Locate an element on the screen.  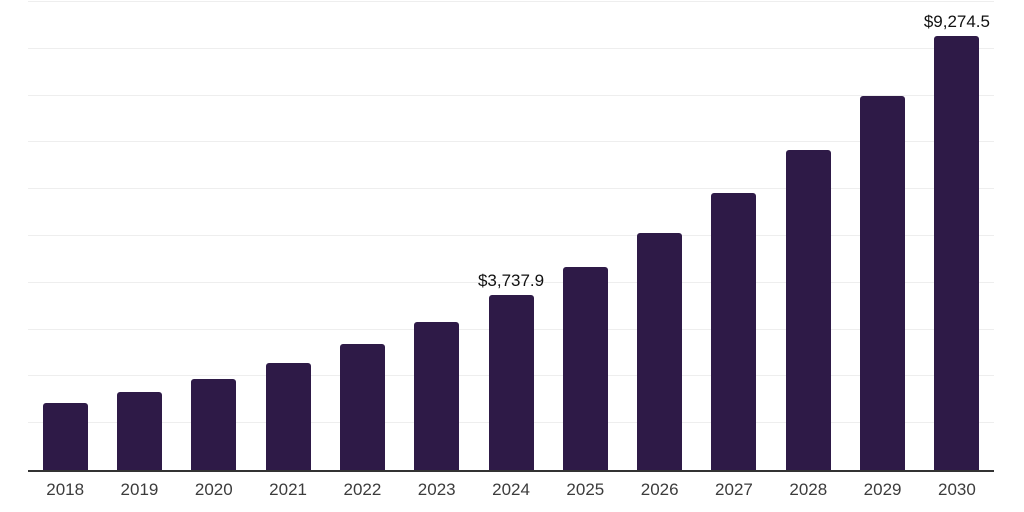
bar-column-2020 is located at coordinates (214, 236).